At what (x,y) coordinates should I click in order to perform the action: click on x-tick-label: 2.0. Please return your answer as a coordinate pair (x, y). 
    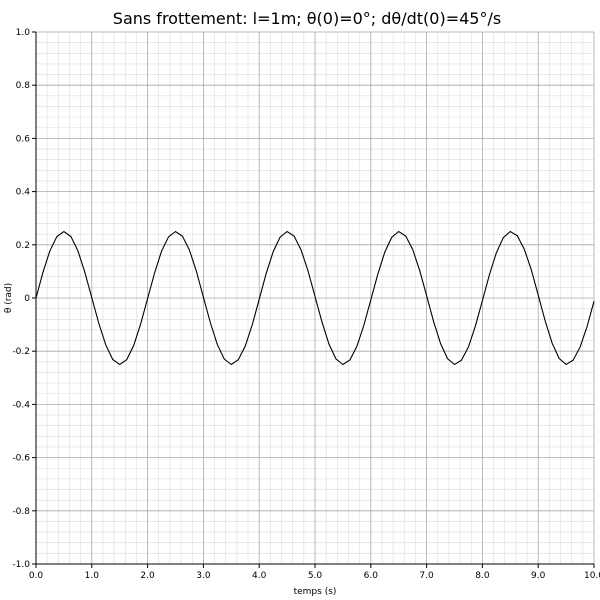
    Looking at the image, I should click on (147, 576).